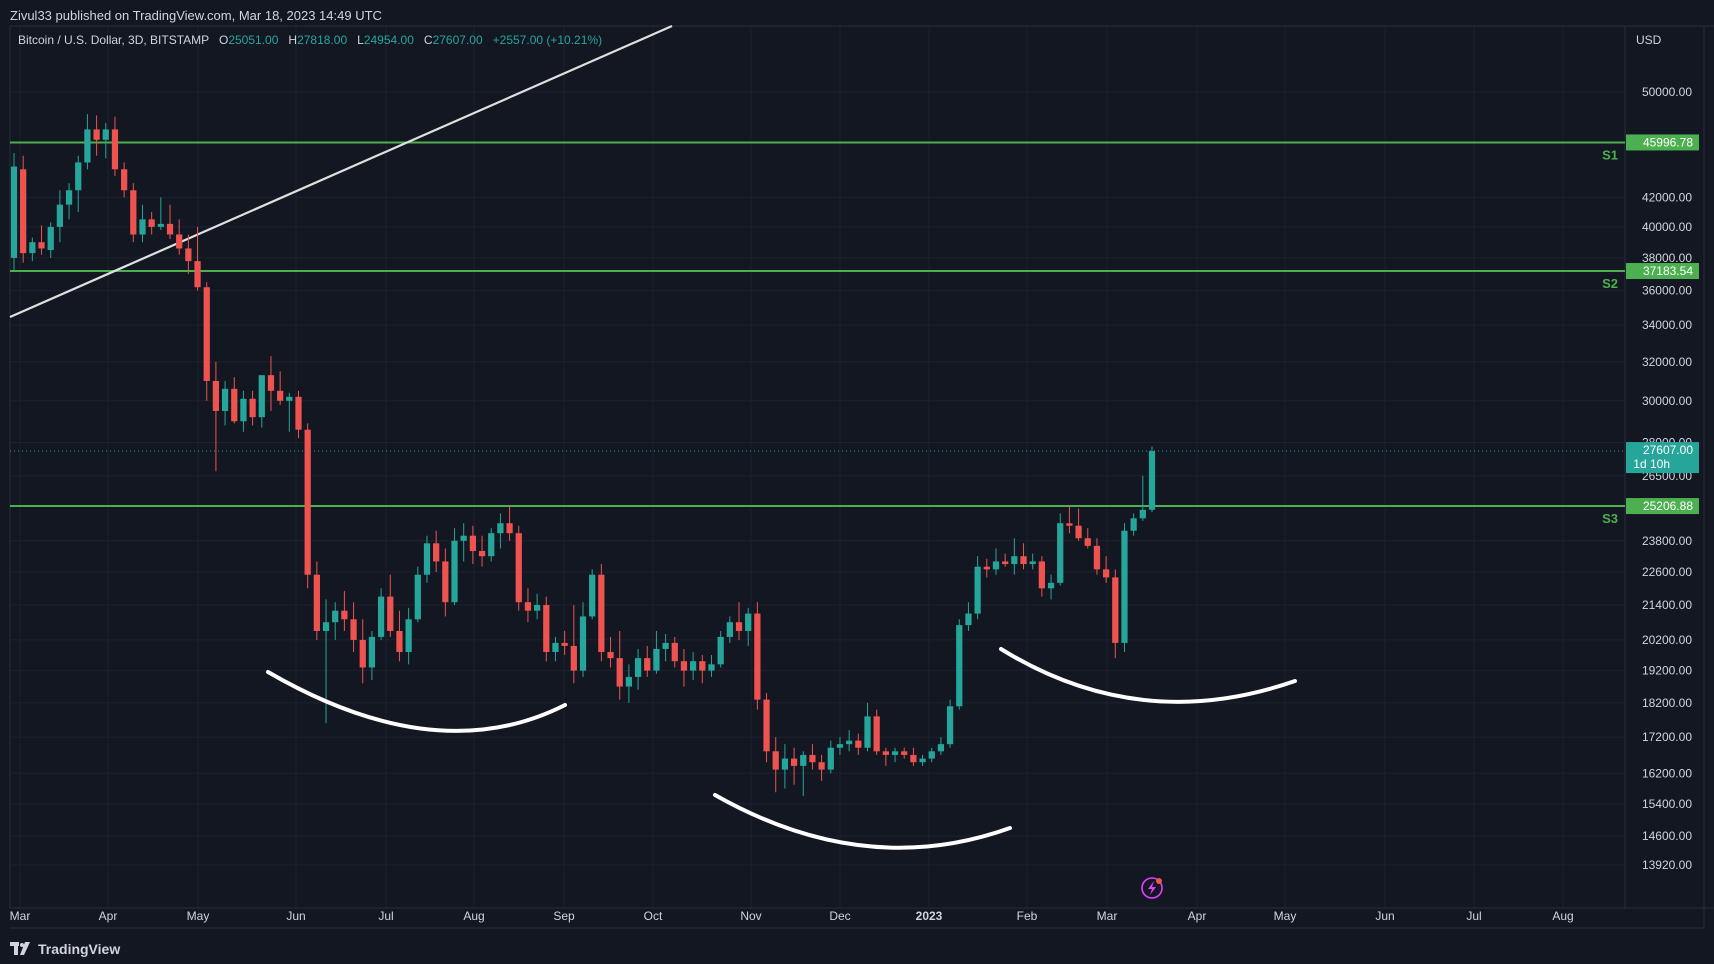 This screenshot has width=1714, height=964. Describe the element at coordinates (20, 916) in the screenshot. I see `time-tick-label: Mar` at that location.